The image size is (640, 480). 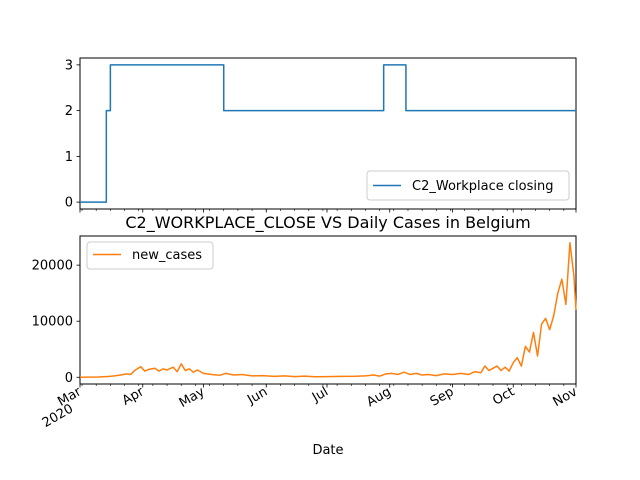 I want to click on x-tick-label-sep: Sep, so click(x=442, y=396).